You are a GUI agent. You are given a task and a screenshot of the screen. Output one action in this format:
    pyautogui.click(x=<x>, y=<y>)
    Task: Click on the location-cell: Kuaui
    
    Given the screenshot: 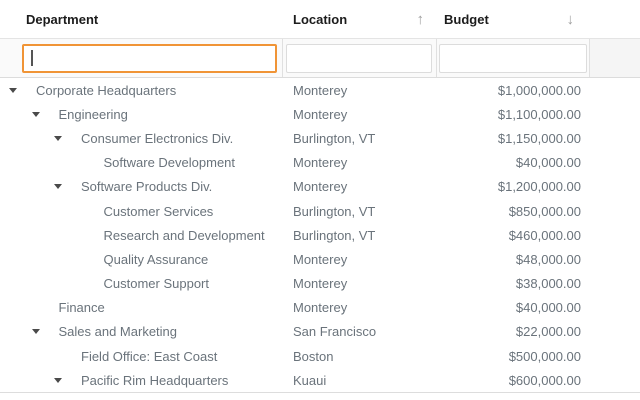 What is the action you would take?
    pyautogui.click(x=310, y=380)
    